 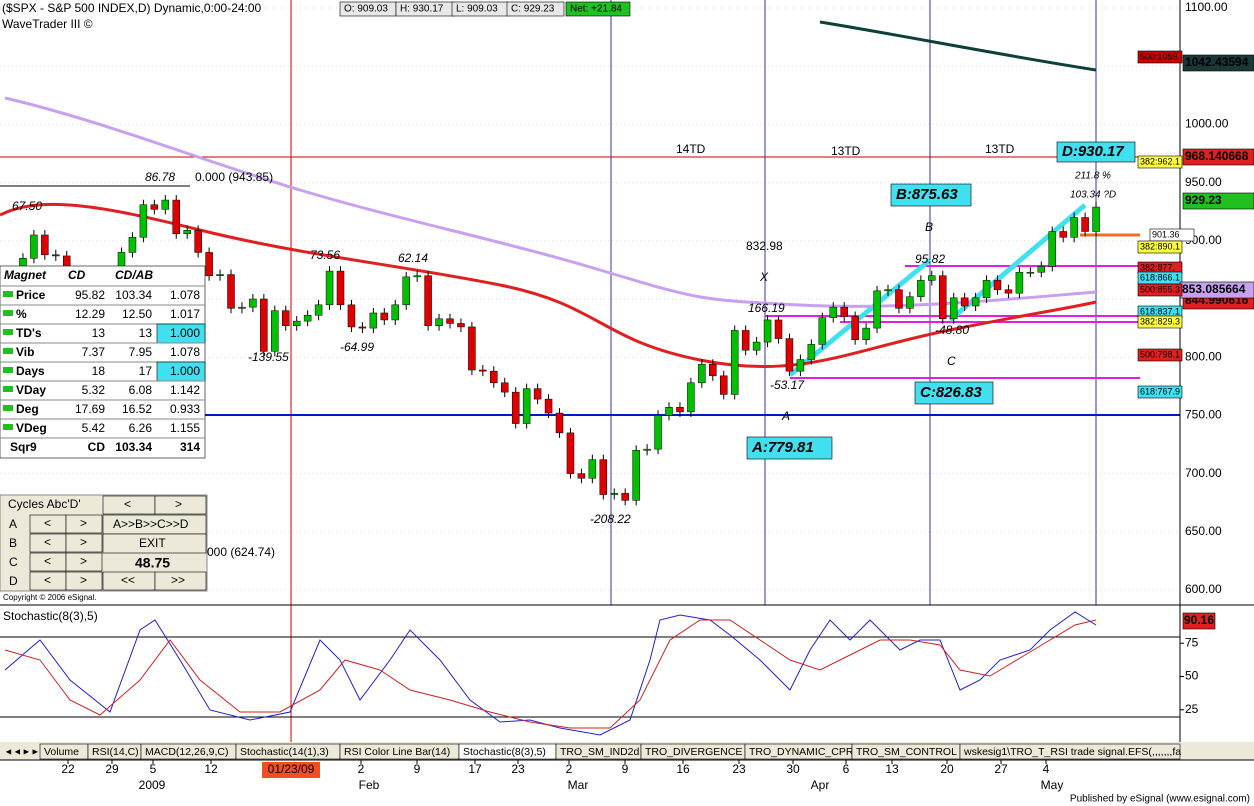 I want to click on annotation: B:875.63, so click(x=927, y=194).